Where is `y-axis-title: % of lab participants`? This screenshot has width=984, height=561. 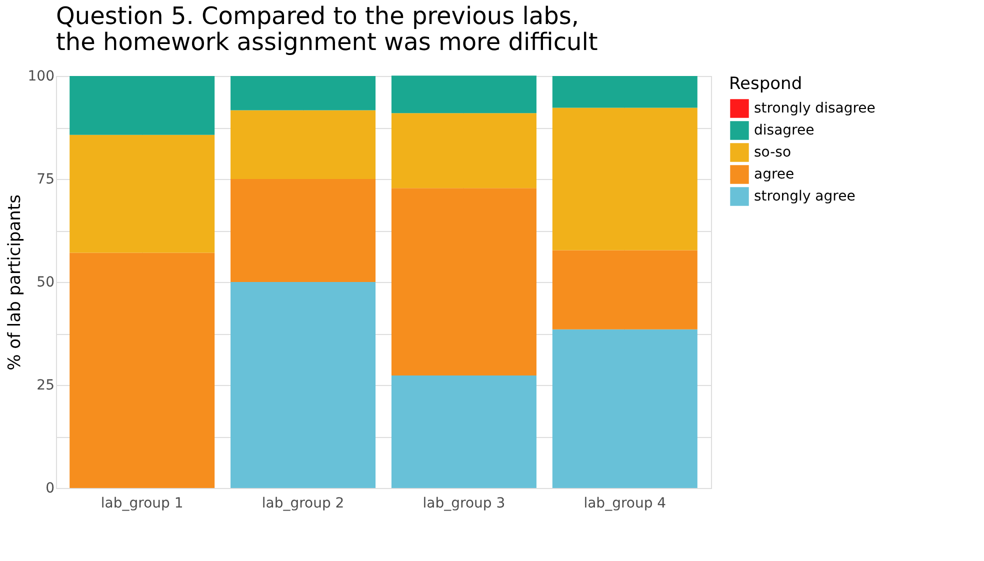 y-axis-title: % of lab participants is located at coordinates (14, 282).